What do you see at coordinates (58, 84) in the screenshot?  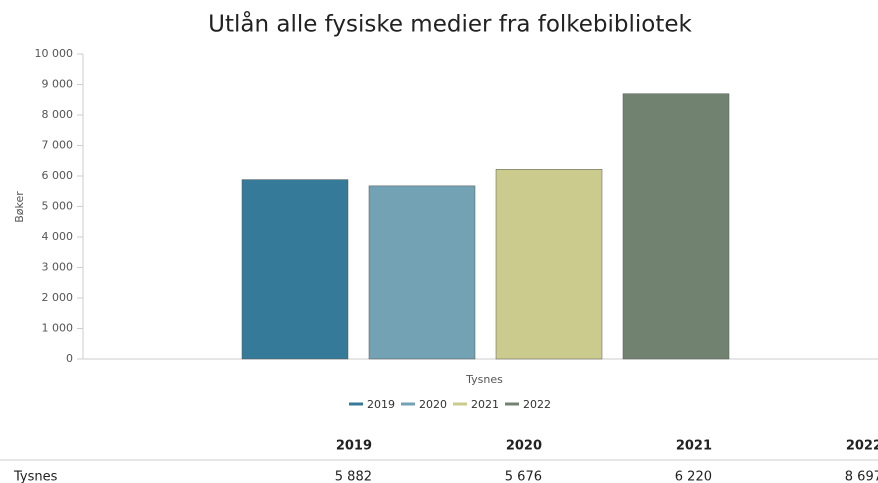 I see `y-tick-label: 9 000` at bounding box center [58, 84].